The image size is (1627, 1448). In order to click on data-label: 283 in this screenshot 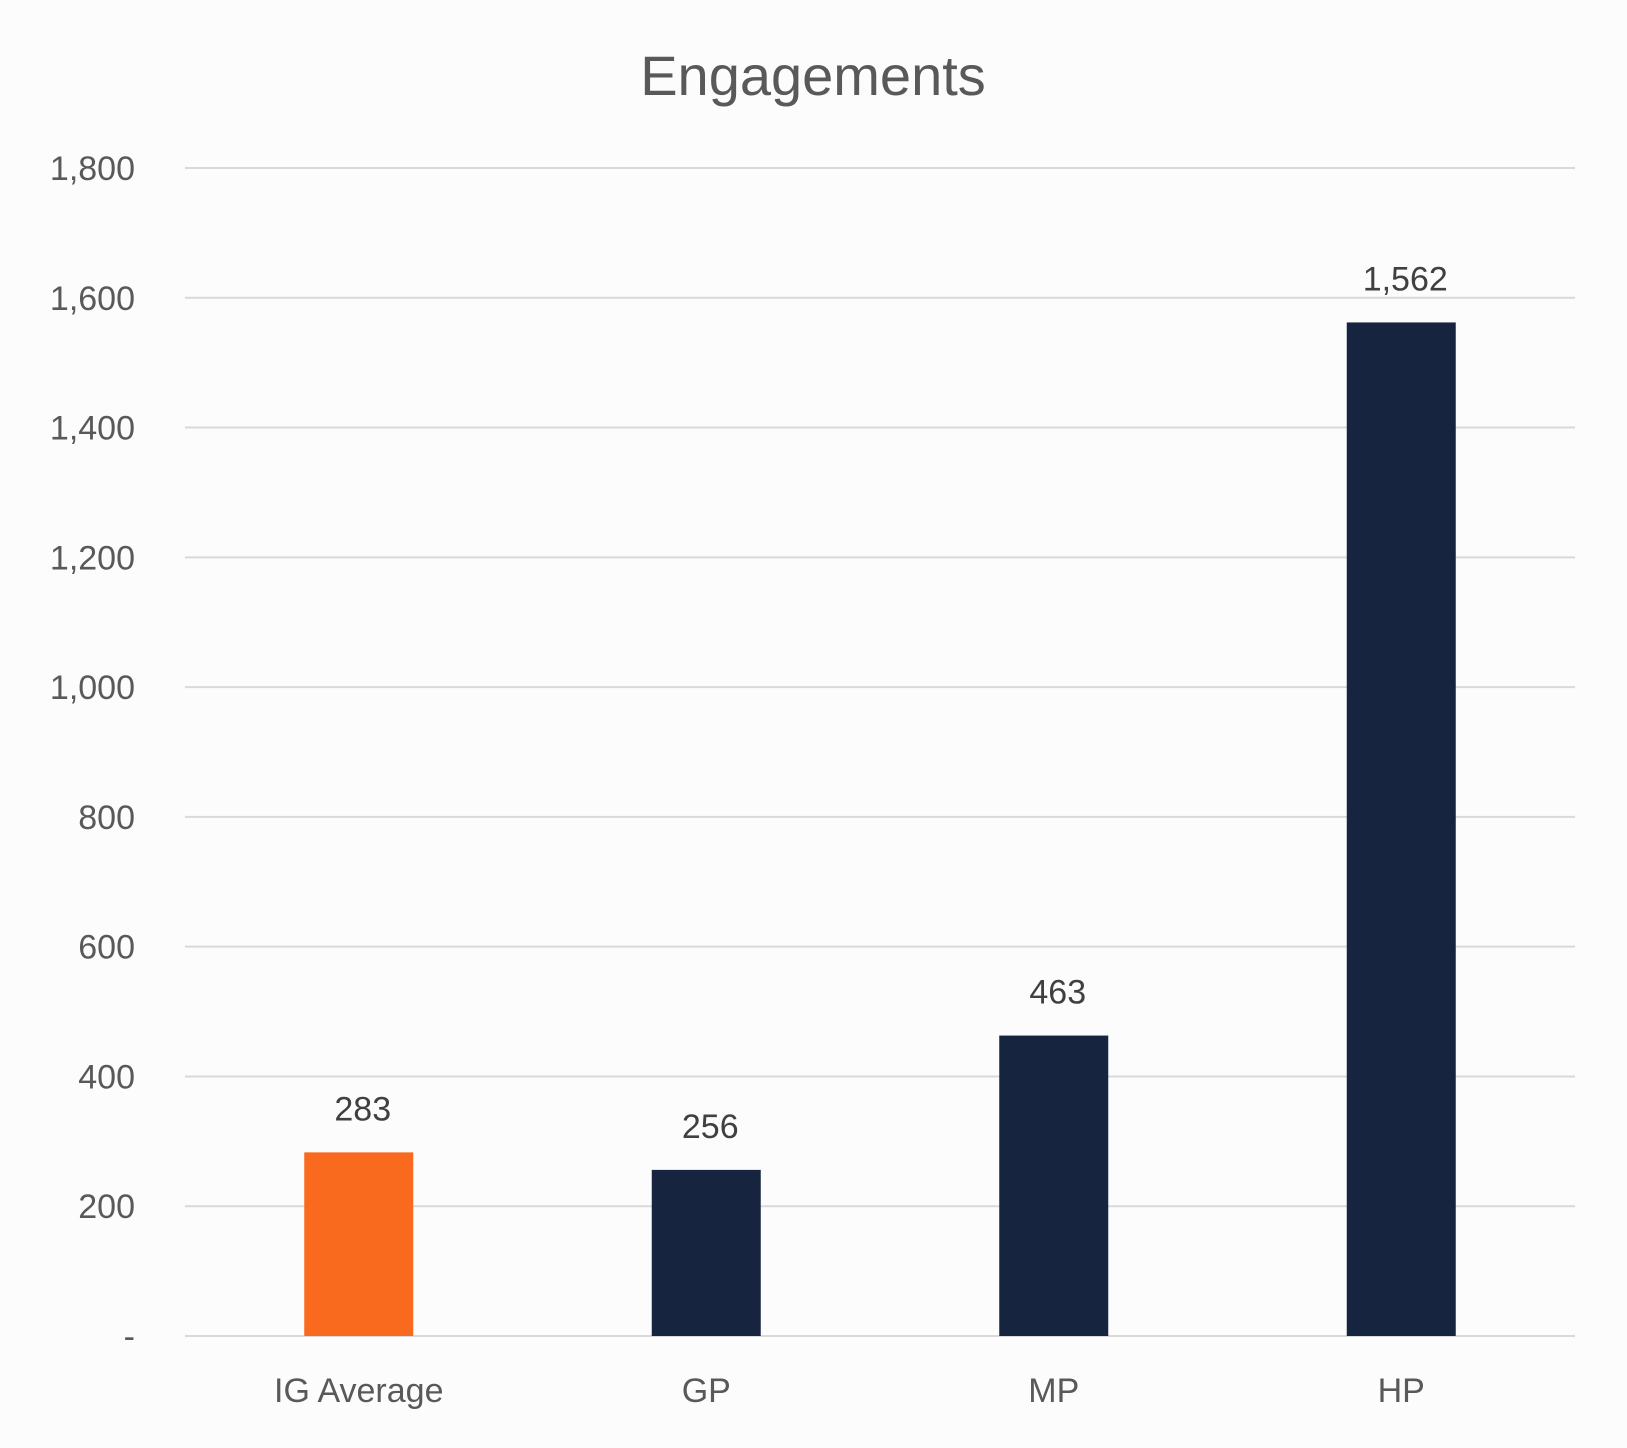, I will do `click(362, 1109)`.